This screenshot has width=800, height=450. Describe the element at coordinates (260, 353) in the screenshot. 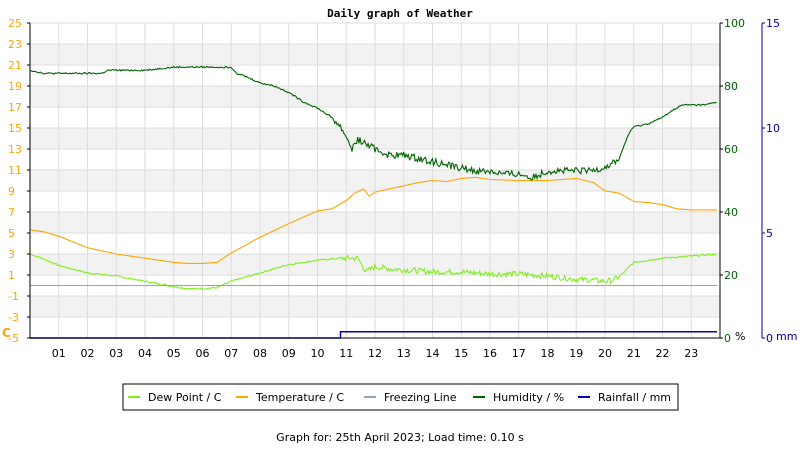

I see `x-tick-label: 08` at that location.